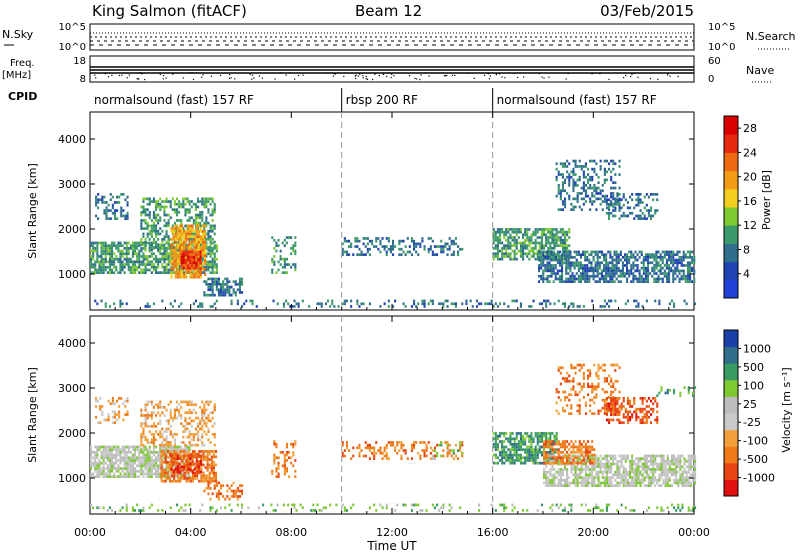  What do you see at coordinates (721, 47) in the screenshot?
I see `search-tick-bottom: 10^0` at bounding box center [721, 47].